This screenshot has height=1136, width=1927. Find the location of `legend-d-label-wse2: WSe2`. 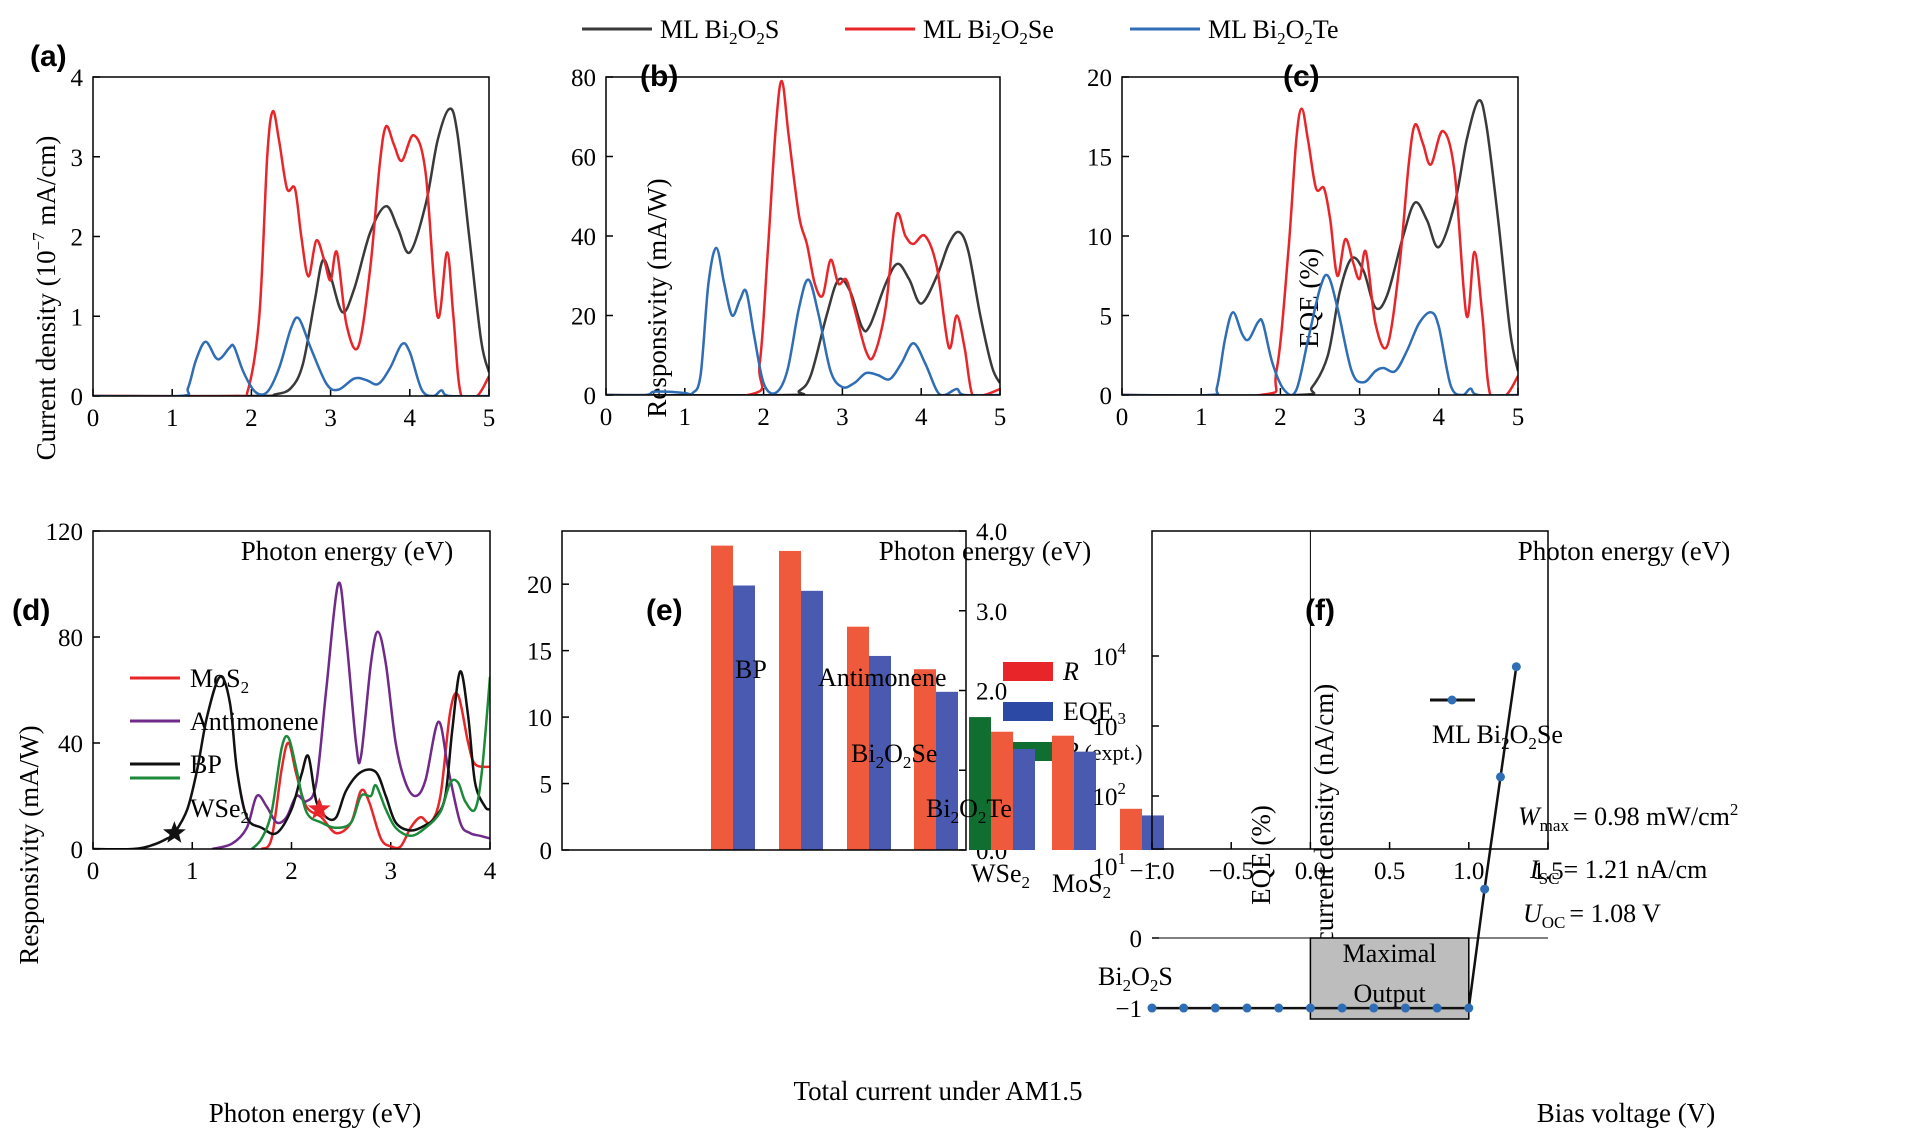

legend-d-label-wse2: WSe2 is located at coordinates (219, 810).